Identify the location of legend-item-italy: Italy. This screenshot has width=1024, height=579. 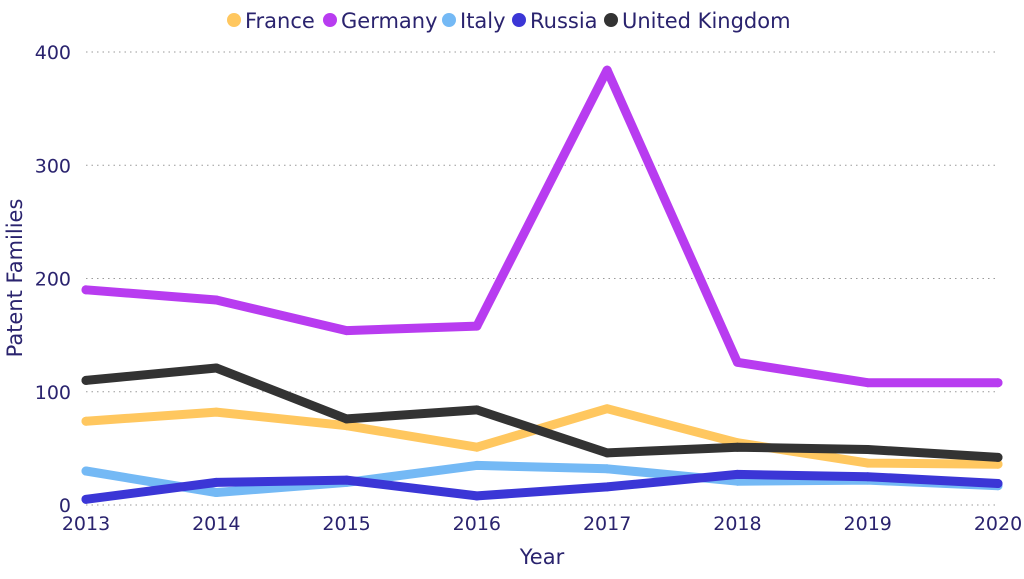
(474, 21).